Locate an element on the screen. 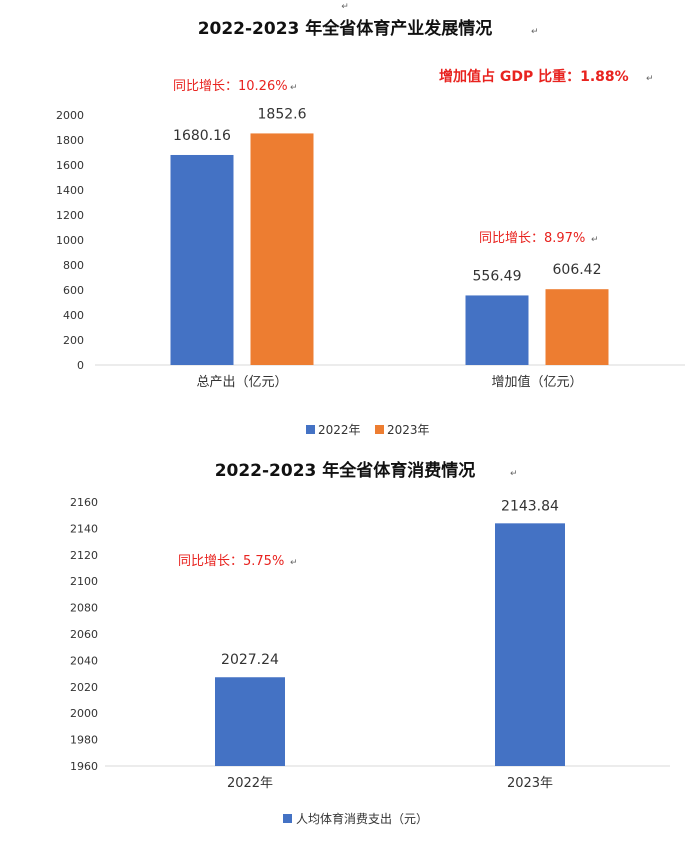  chart2-title-mark: ↵ is located at coordinates (514, 474).